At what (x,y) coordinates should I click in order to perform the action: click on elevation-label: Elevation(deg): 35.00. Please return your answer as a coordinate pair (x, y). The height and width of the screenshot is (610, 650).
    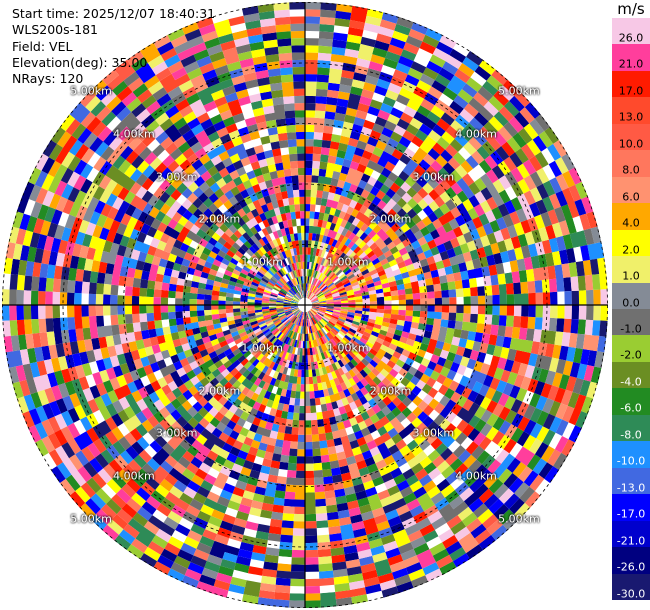
    Looking at the image, I should click on (80, 62).